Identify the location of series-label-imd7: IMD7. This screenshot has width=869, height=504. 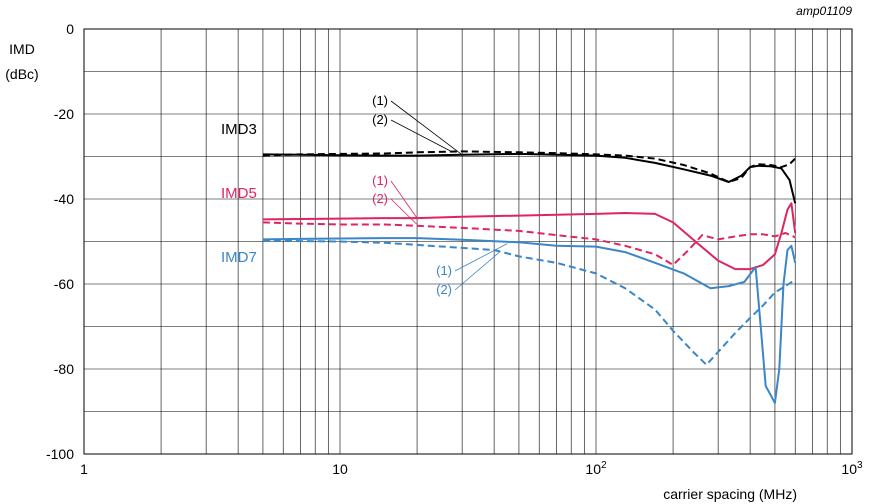
(239, 257).